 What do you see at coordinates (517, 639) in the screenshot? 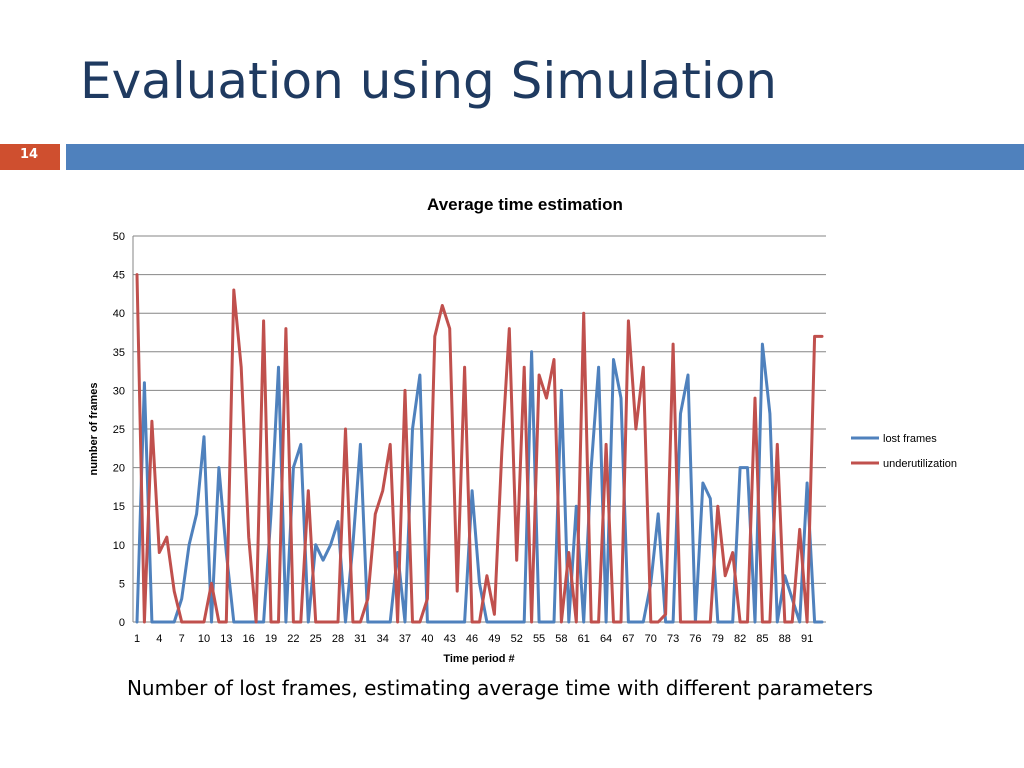
I see `x-tick-label: 52` at bounding box center [517, 639].